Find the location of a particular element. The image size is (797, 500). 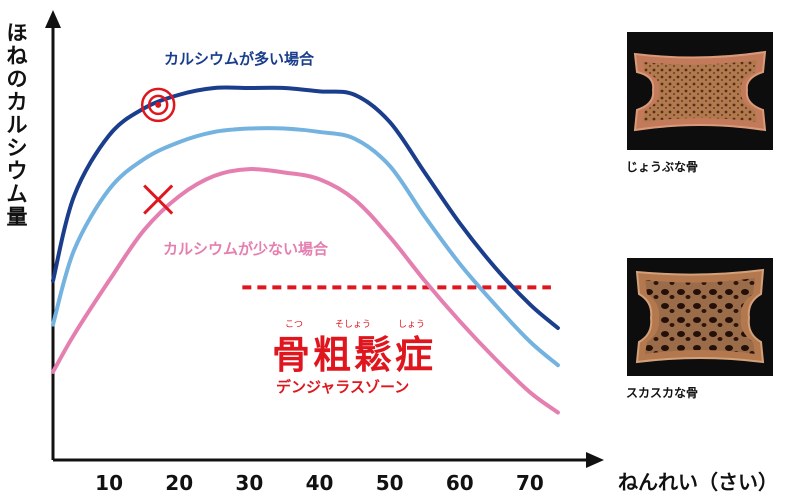

osteoporosis-label: こつ そしょう しょう 骨粗鬆症 デンジャラスゾーン is located at coordinates (354, 357).